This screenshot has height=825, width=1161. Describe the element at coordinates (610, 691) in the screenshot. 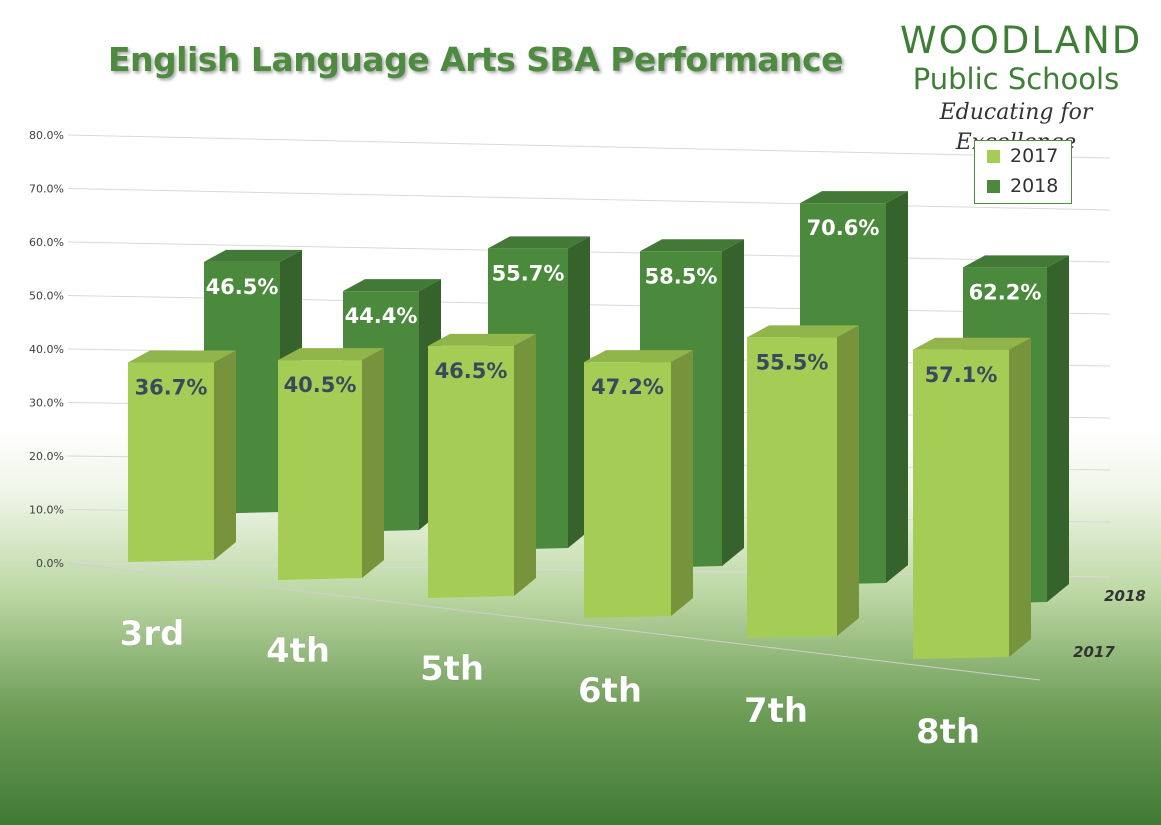

I see `category-label: 6th` at that location.